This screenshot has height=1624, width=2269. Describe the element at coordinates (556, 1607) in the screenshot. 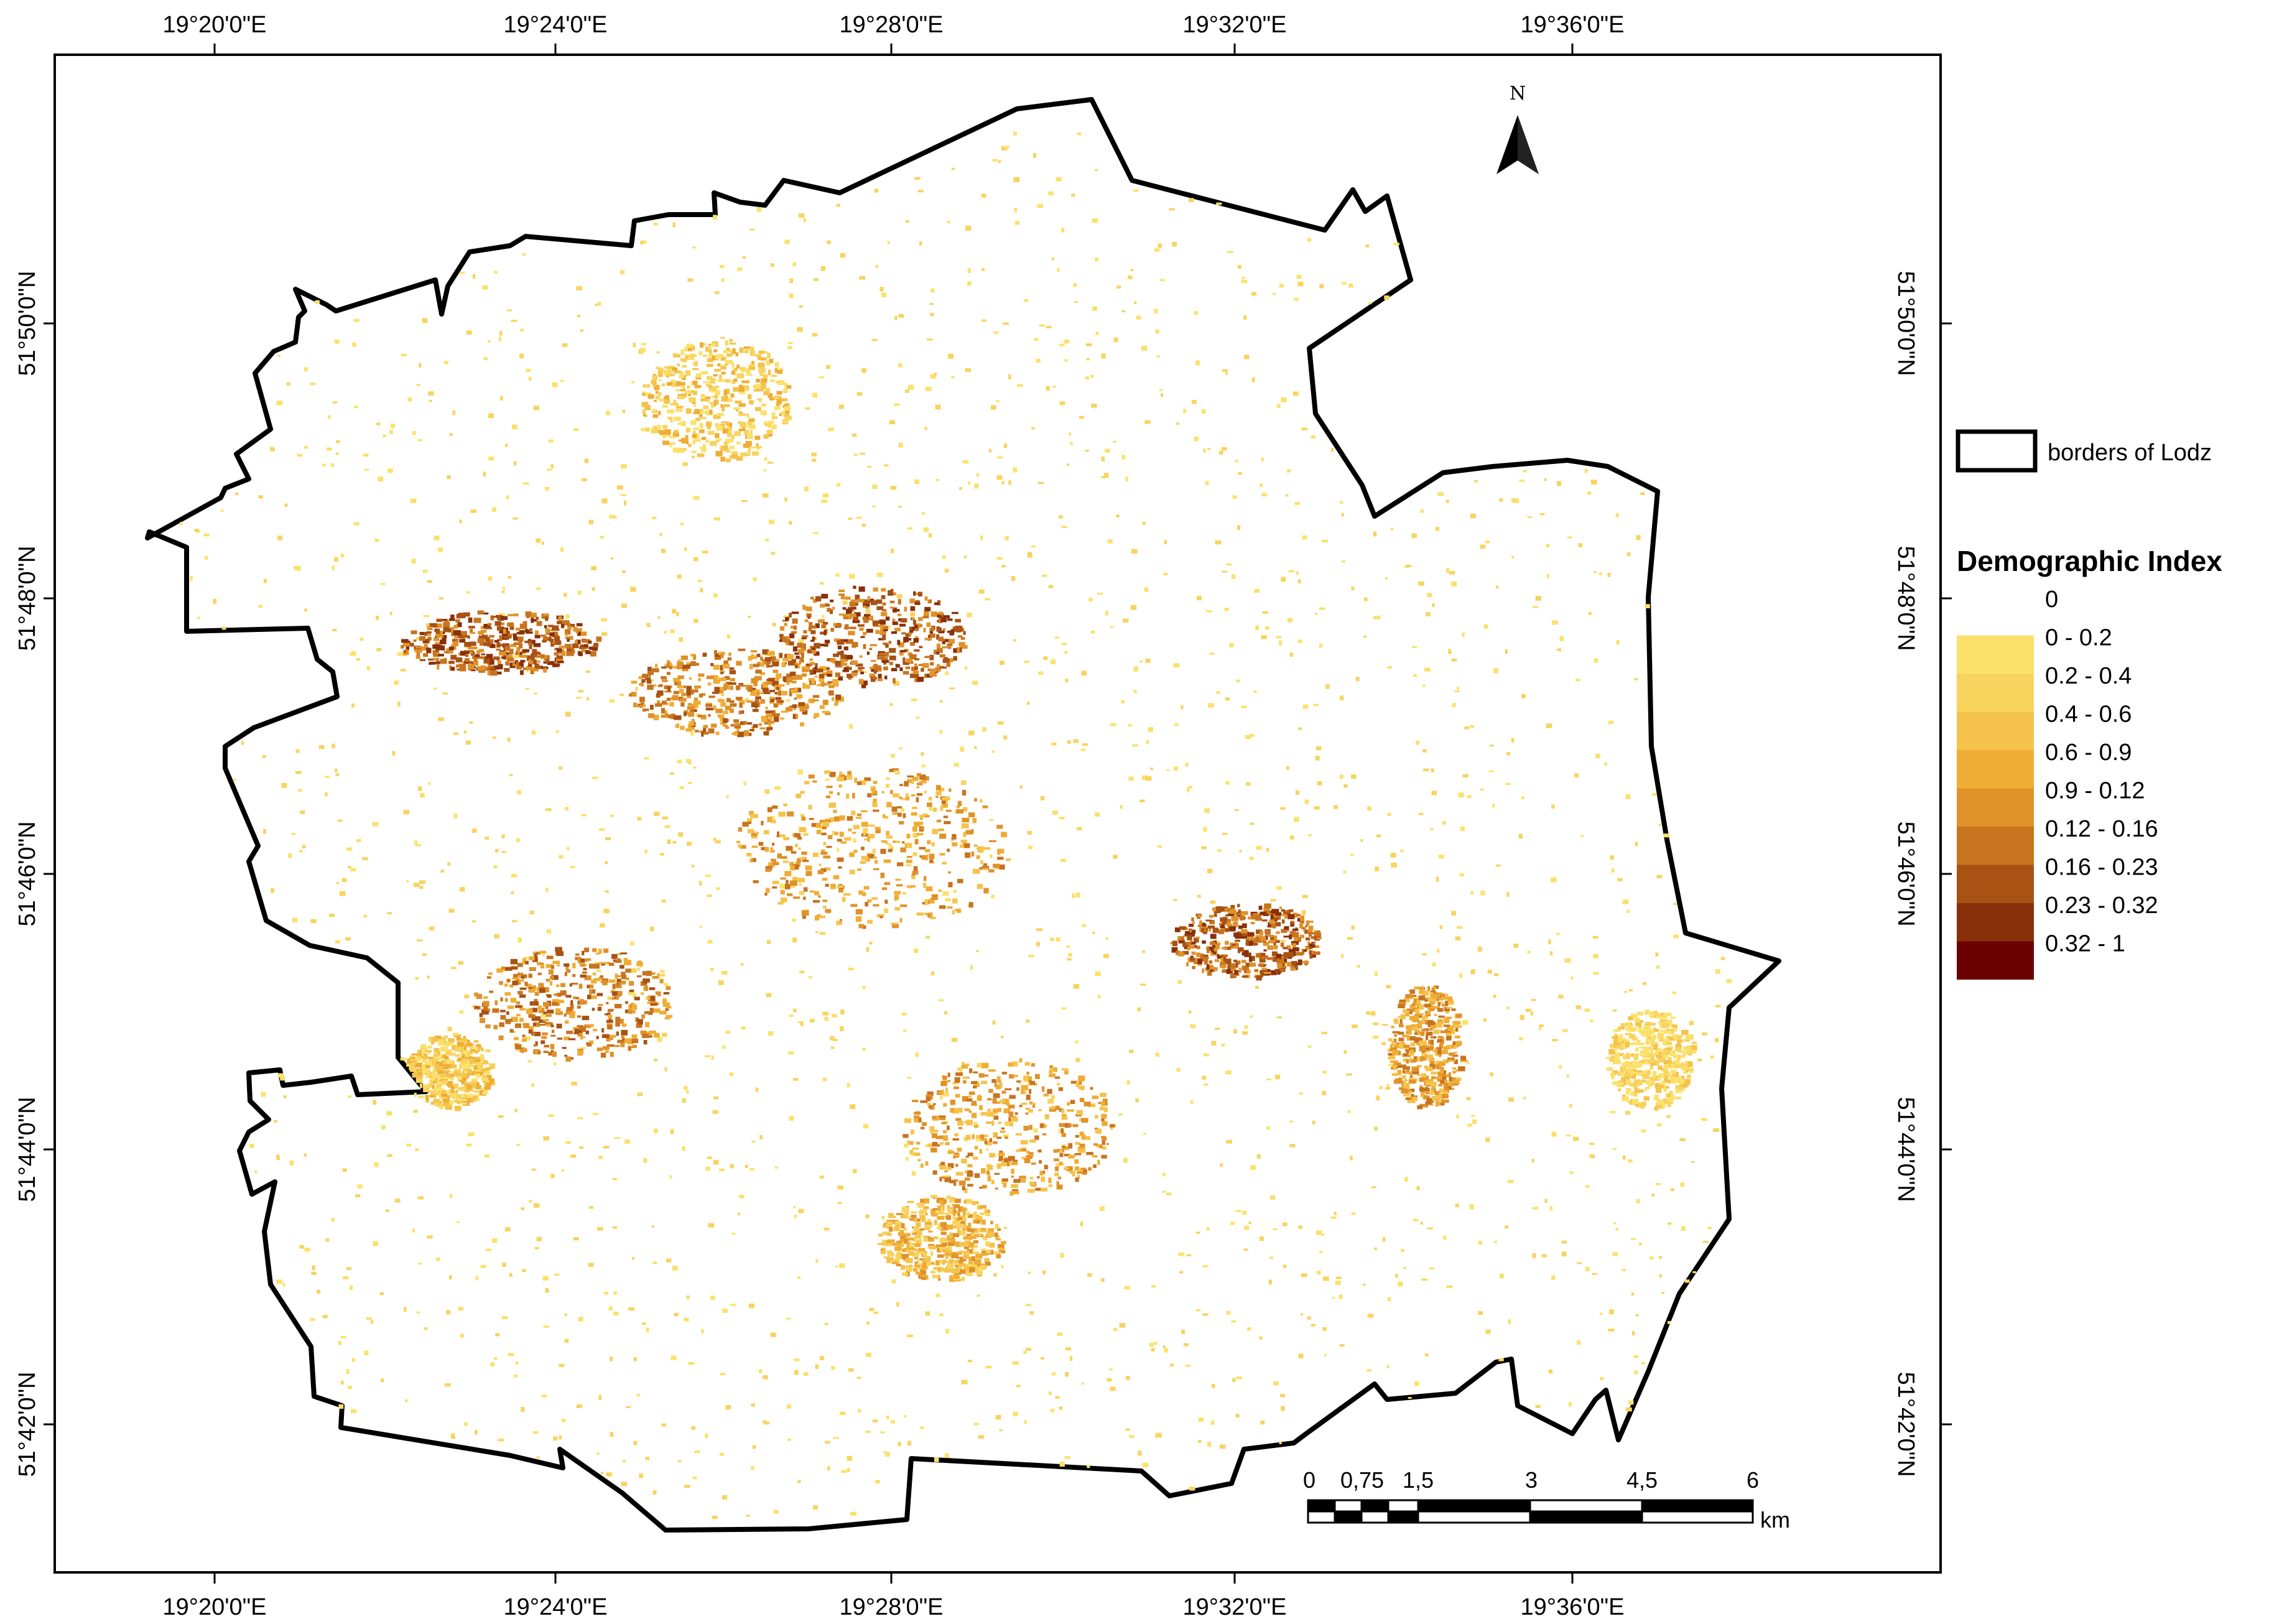

I see `bottom-lon-label: 19°24'0"E` at that location.